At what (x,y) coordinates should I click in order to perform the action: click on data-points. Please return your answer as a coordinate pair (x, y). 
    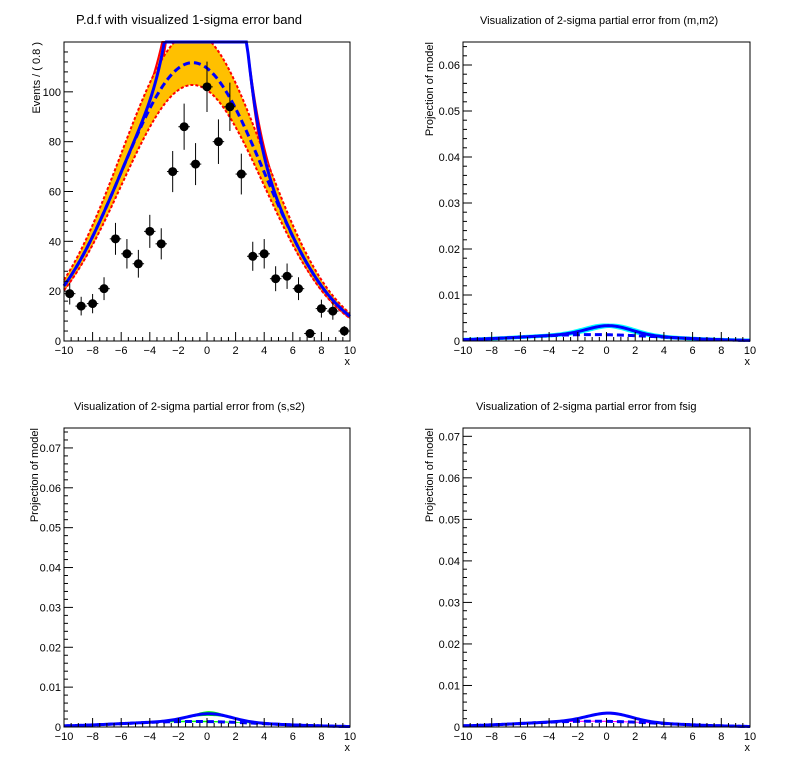
    Looking at the image, I should click on (207, 200).